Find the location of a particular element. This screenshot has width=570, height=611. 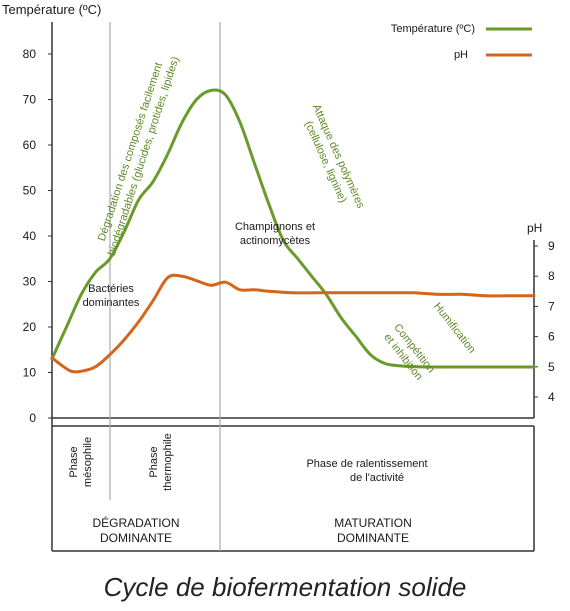

y-tick-label: 40 is located at coordinates (30, 236).